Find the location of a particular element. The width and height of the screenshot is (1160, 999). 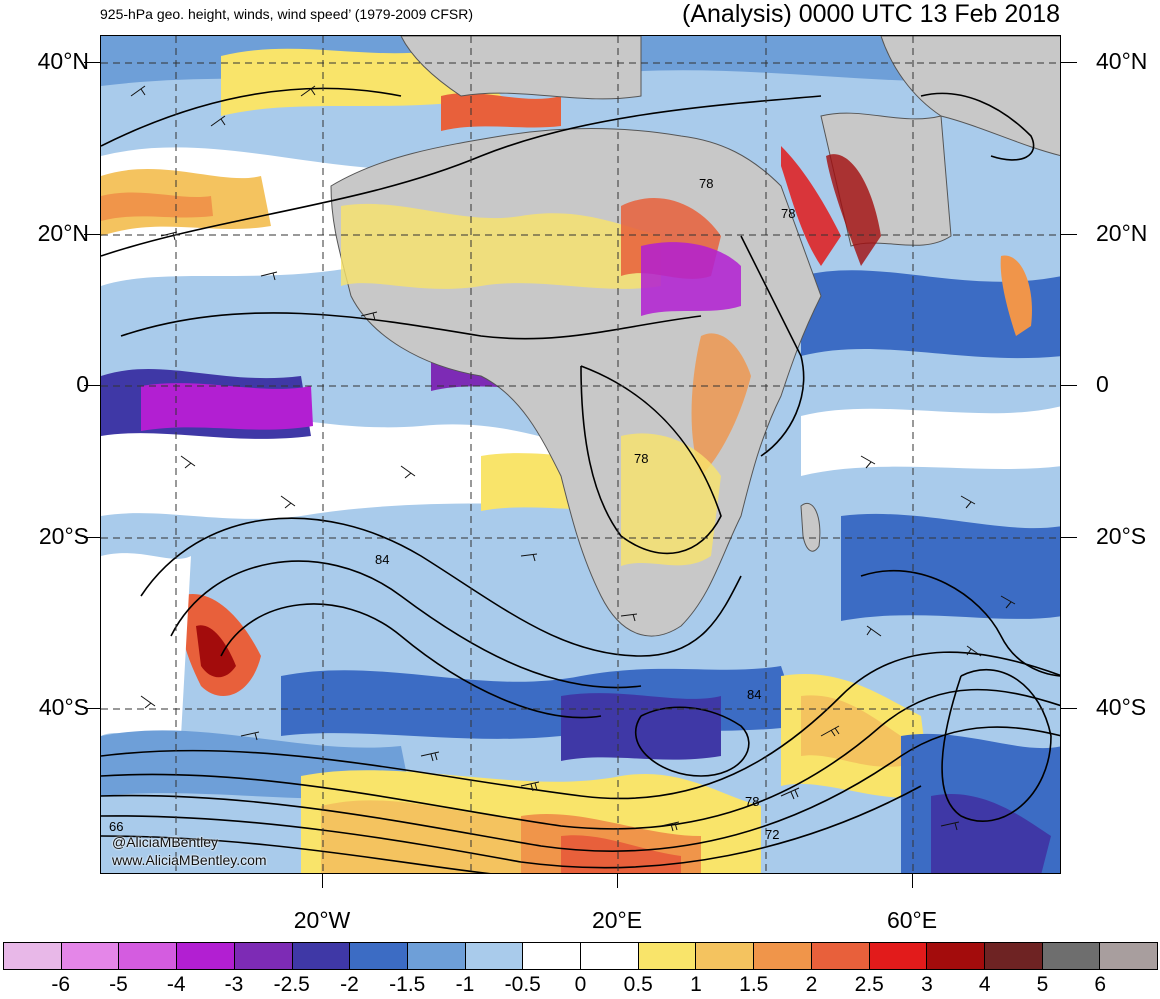

colorbar-label: 6 is located at coordinates (1100, 984).